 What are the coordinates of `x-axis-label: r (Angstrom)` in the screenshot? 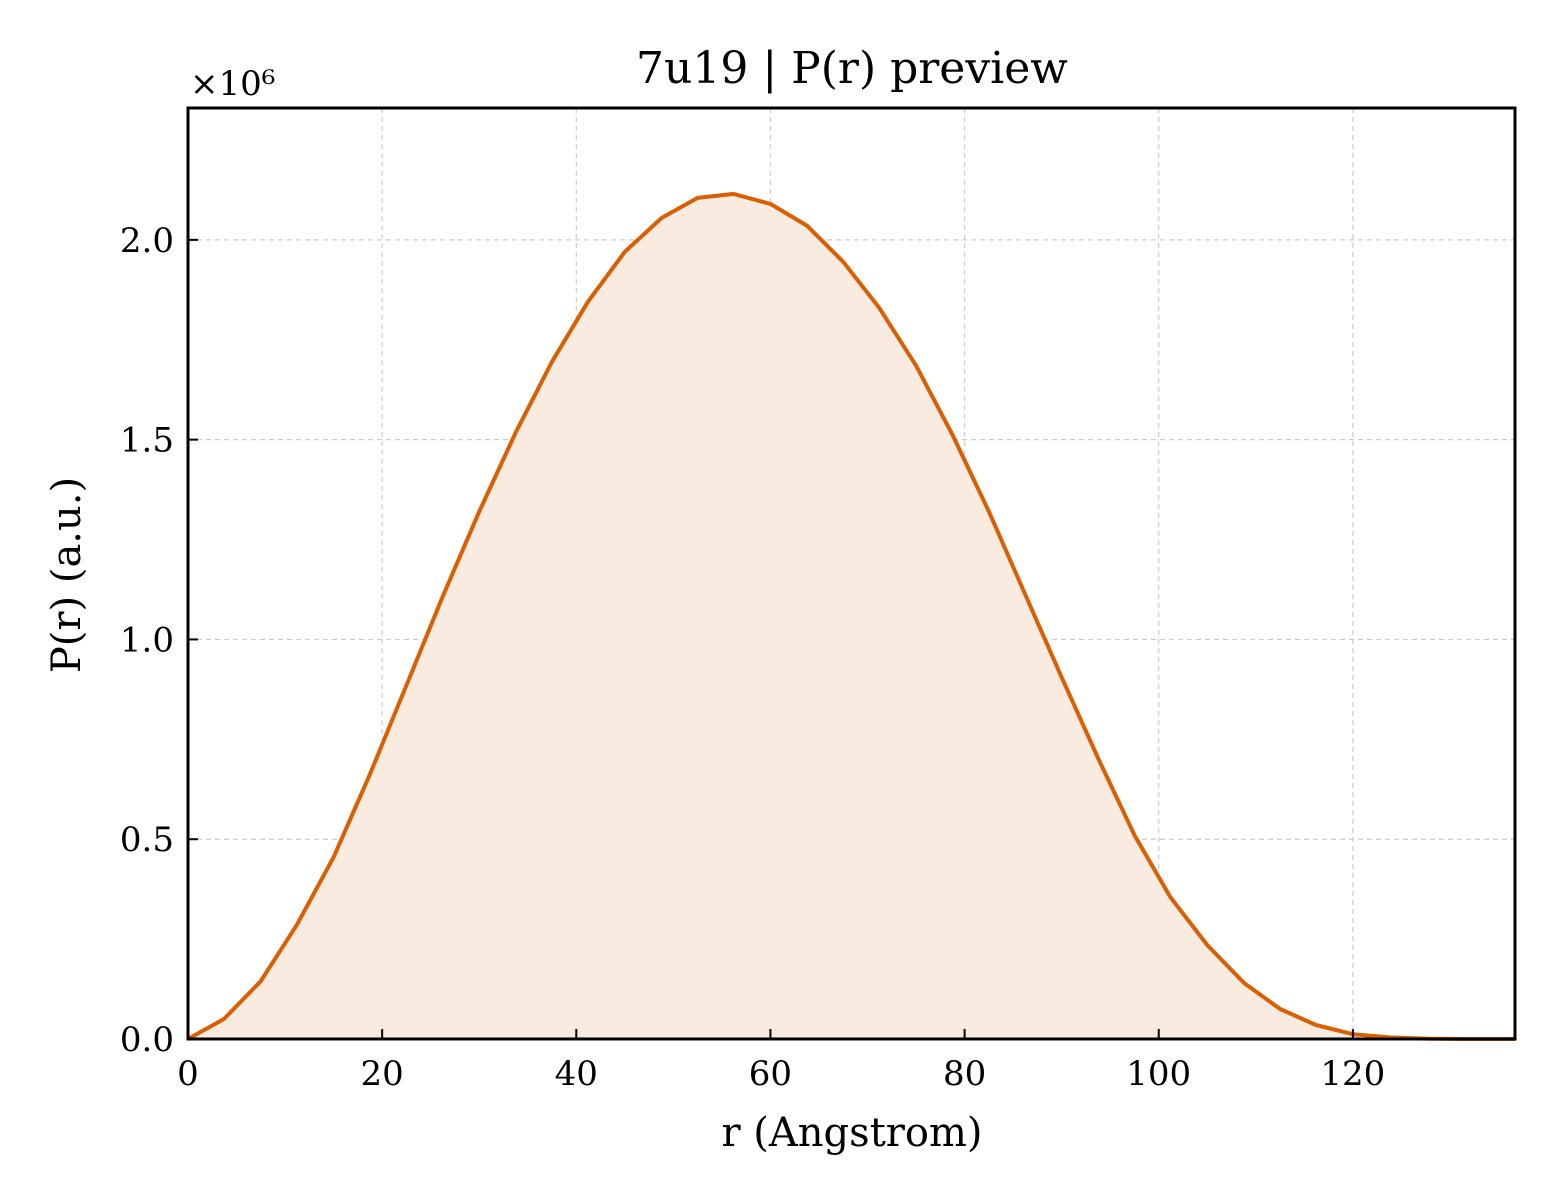 It's located at (851, 1133).